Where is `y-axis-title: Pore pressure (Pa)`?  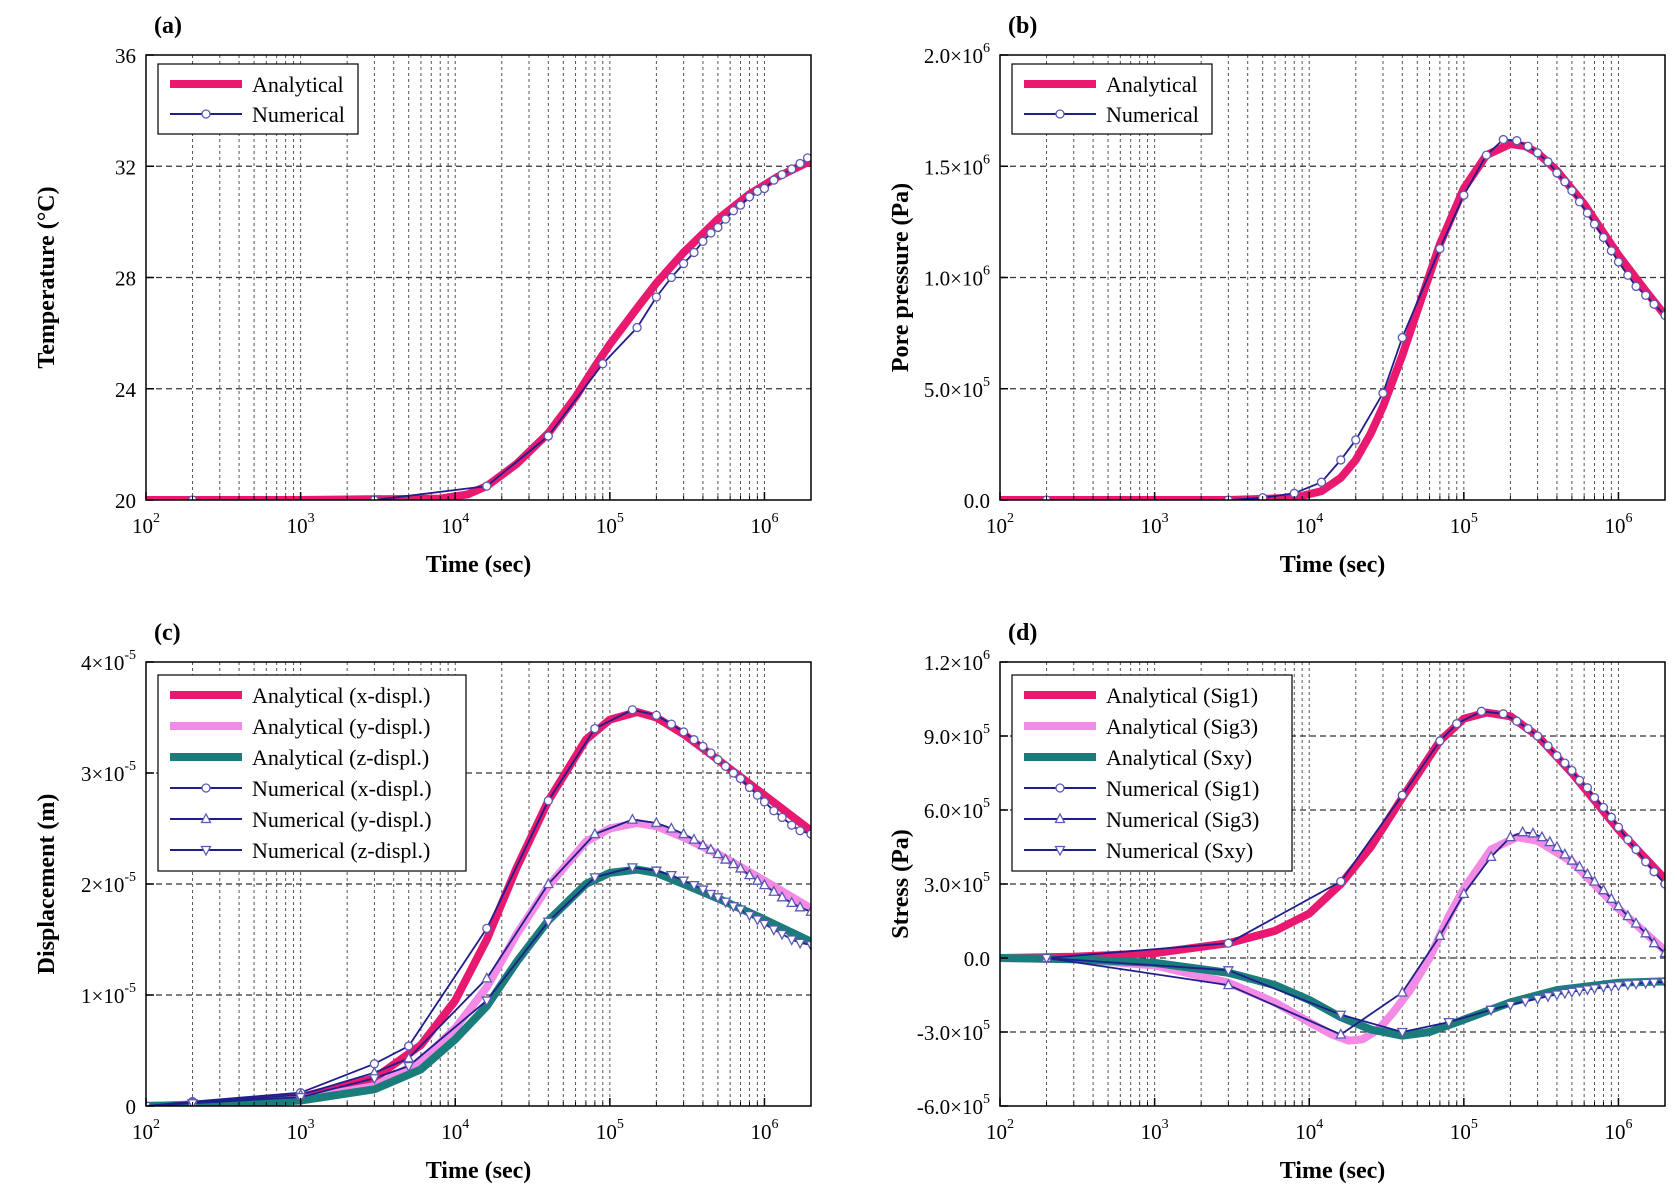 y-axis-title: Pore pressure (Pa) is located at coordinates (901, 277).